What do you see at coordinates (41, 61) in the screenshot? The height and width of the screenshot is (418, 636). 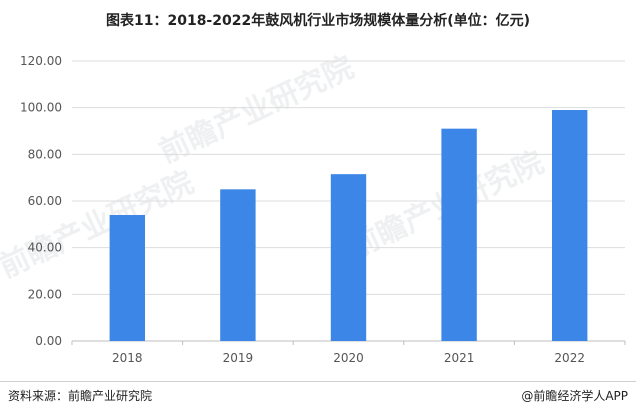 I see `y-tick-label: 120.00` at bounding box center [41, 61].